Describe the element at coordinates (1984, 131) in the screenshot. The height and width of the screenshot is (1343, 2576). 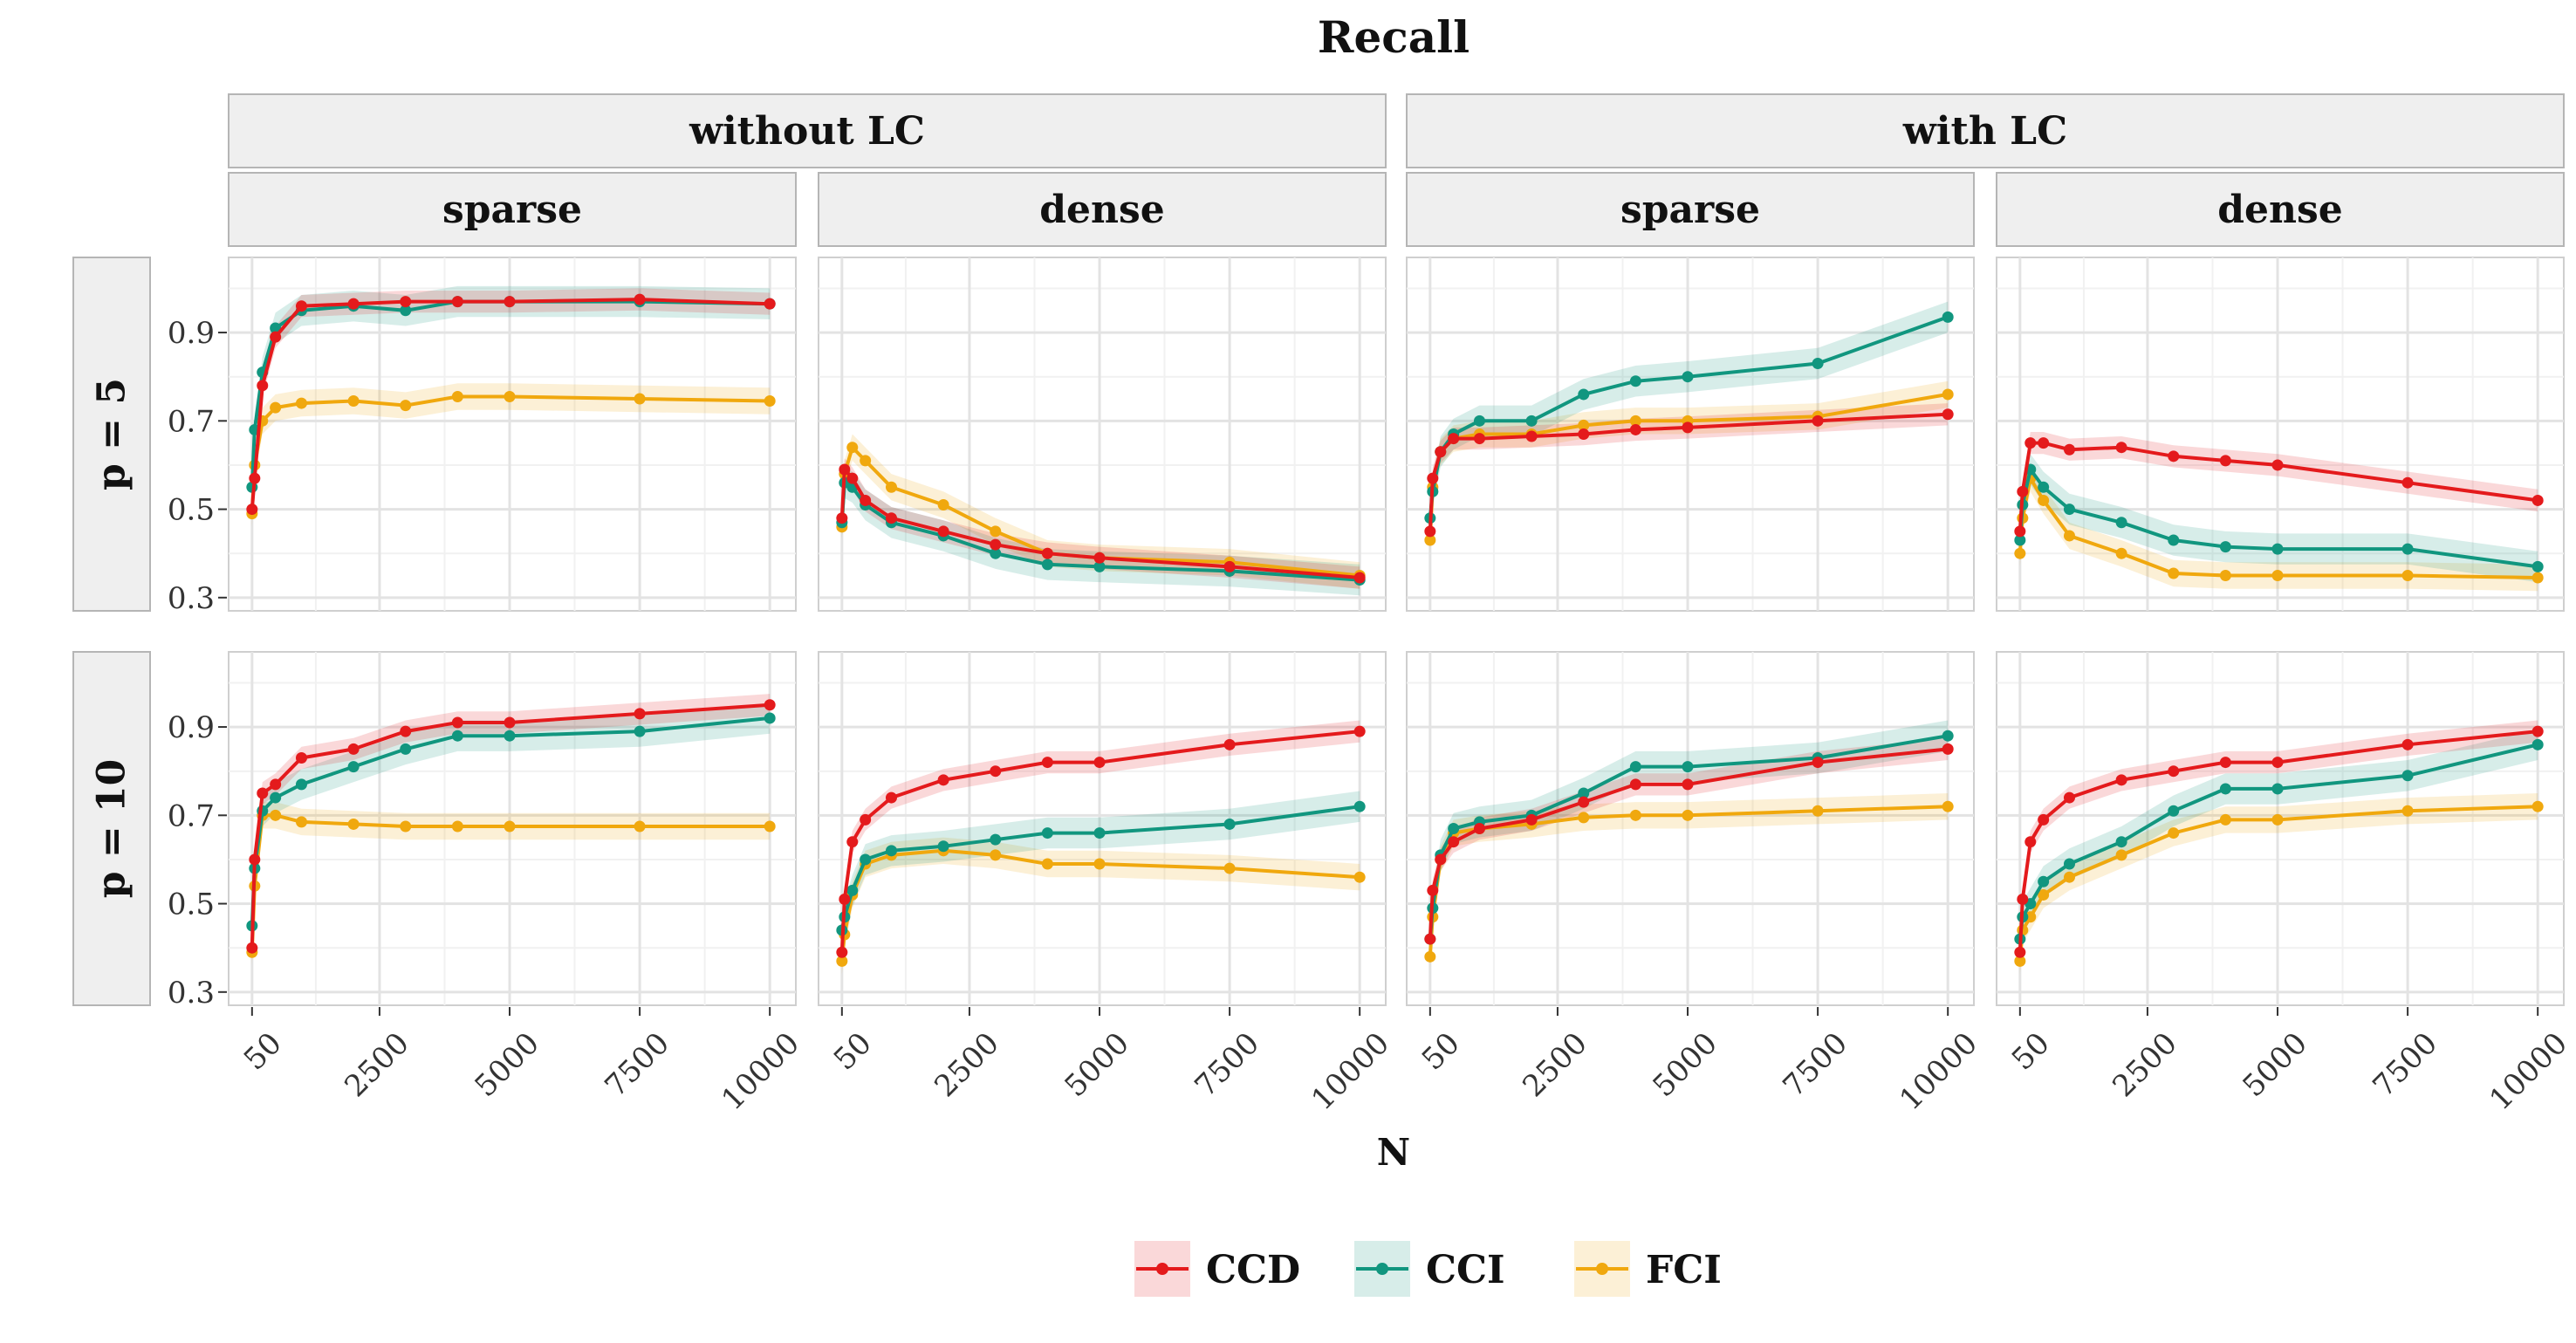
I see `strip-label-with-lc: with LC` at that location.